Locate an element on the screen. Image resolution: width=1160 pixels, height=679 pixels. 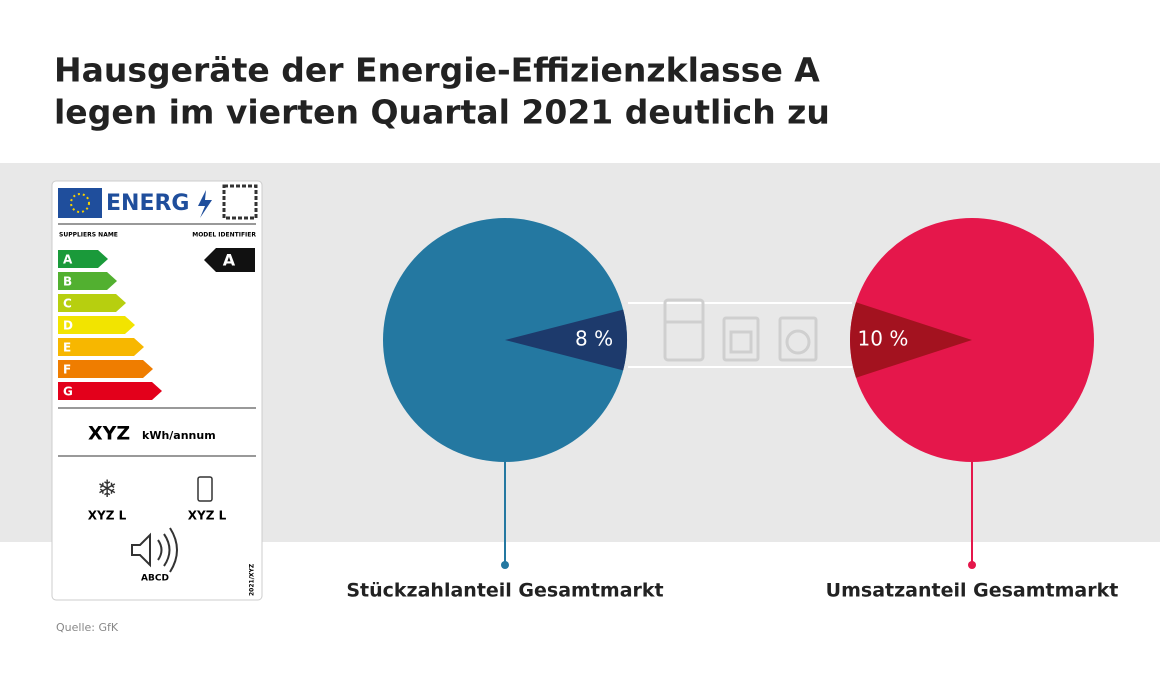
class-letter: C is located at coordinates (67, 304).